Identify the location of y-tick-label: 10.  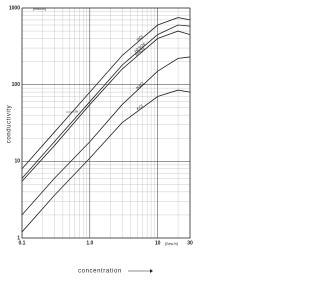
(17, 162).